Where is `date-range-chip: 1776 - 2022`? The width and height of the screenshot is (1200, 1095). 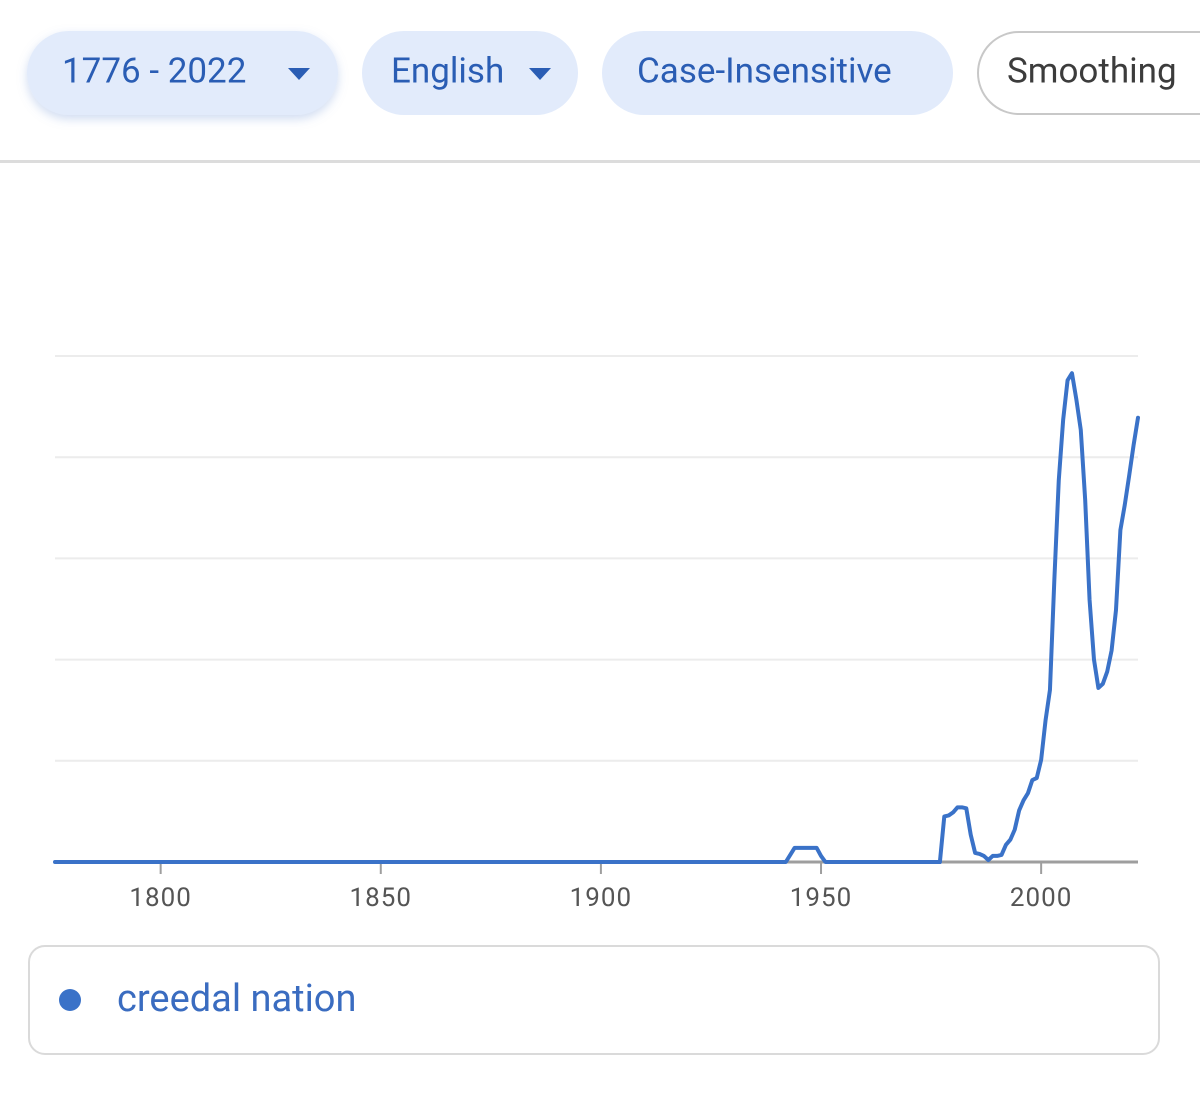
date-range-chip: 1776 - 2022 is located at coordinates (182, 73).